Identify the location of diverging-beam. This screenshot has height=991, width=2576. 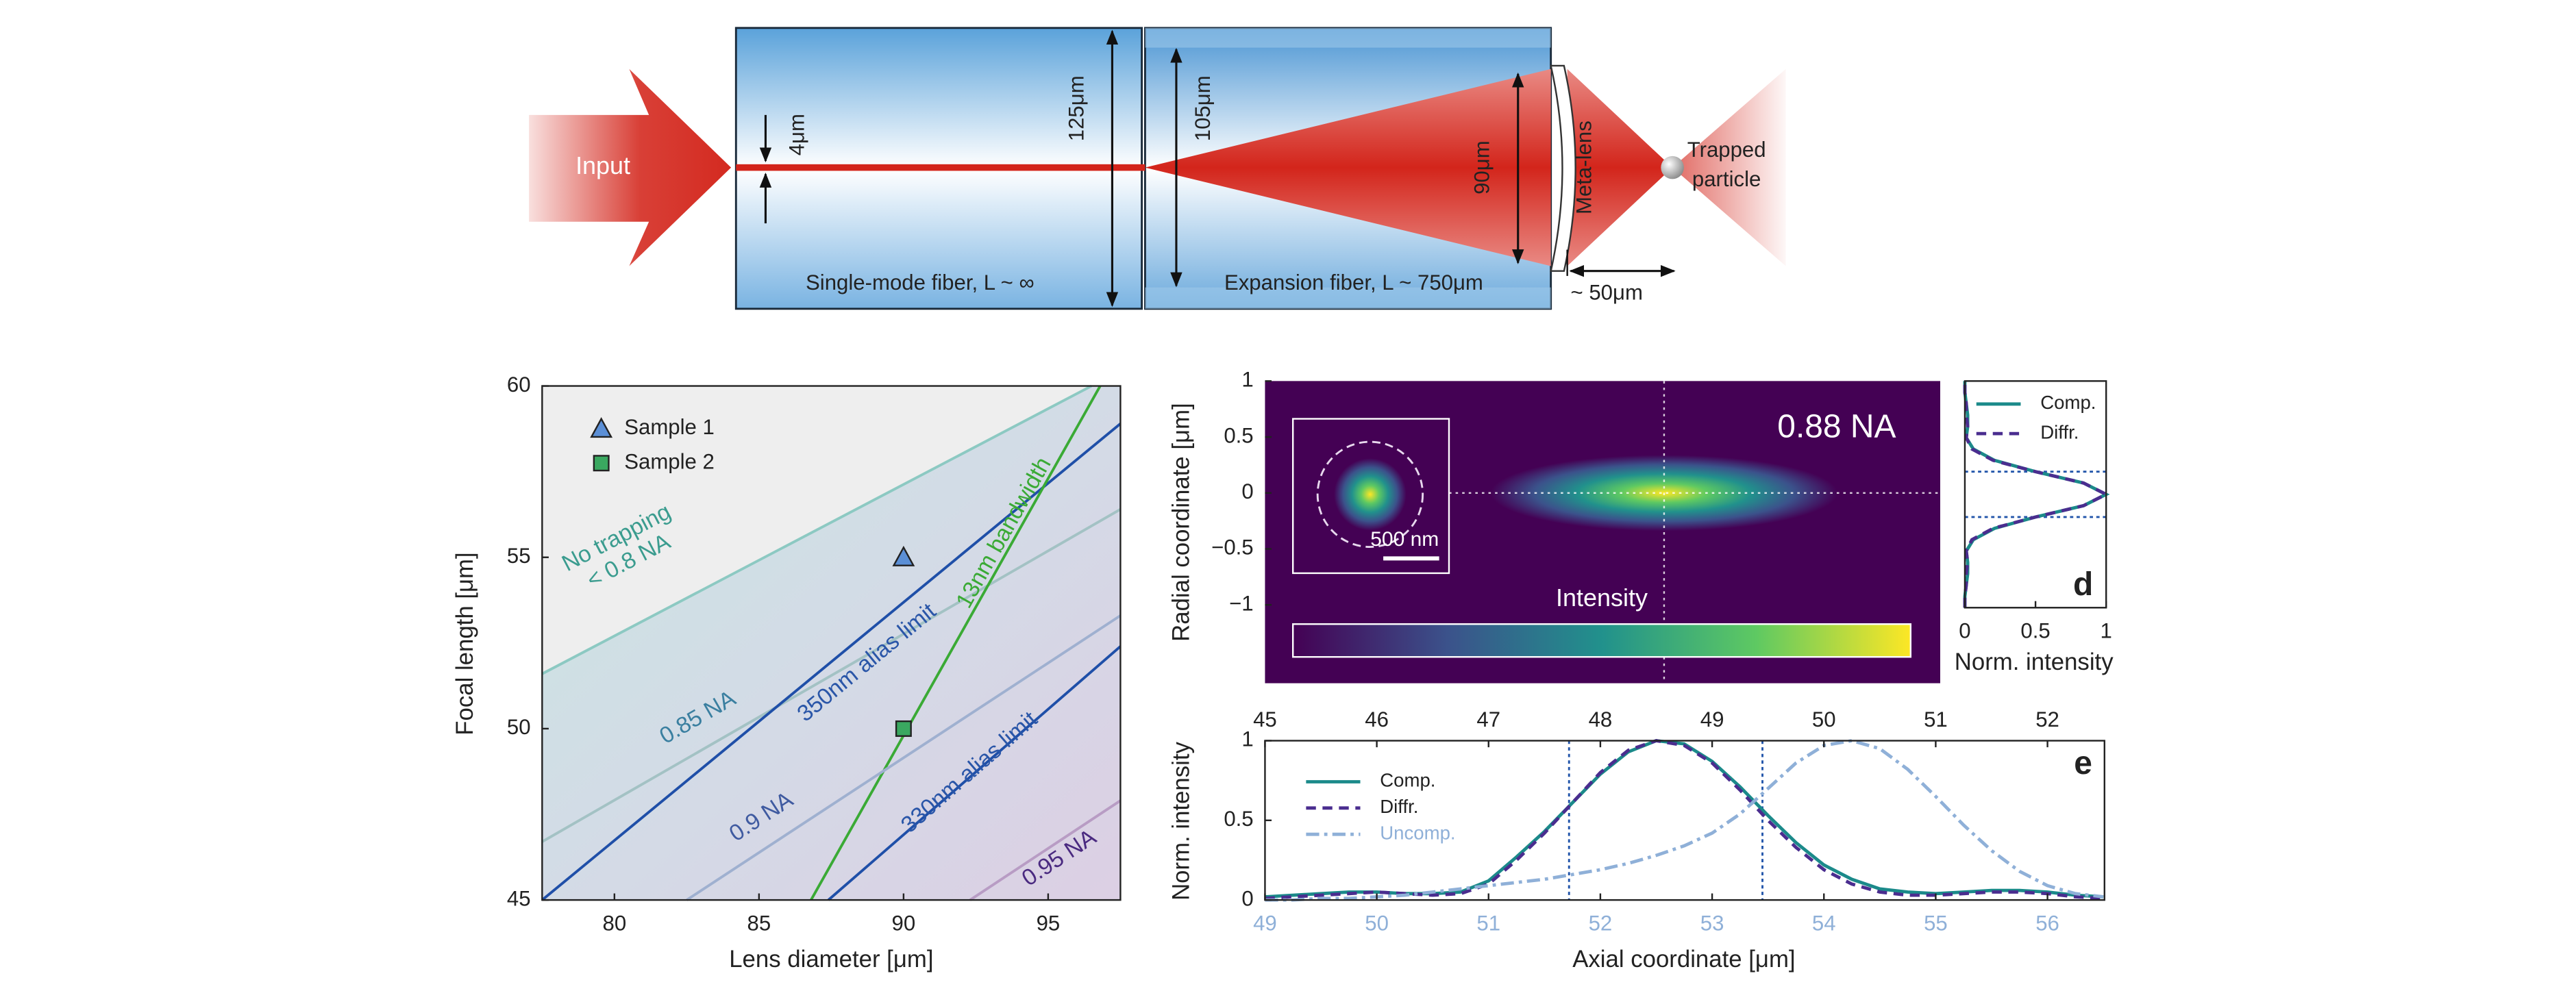
(1729, 167).